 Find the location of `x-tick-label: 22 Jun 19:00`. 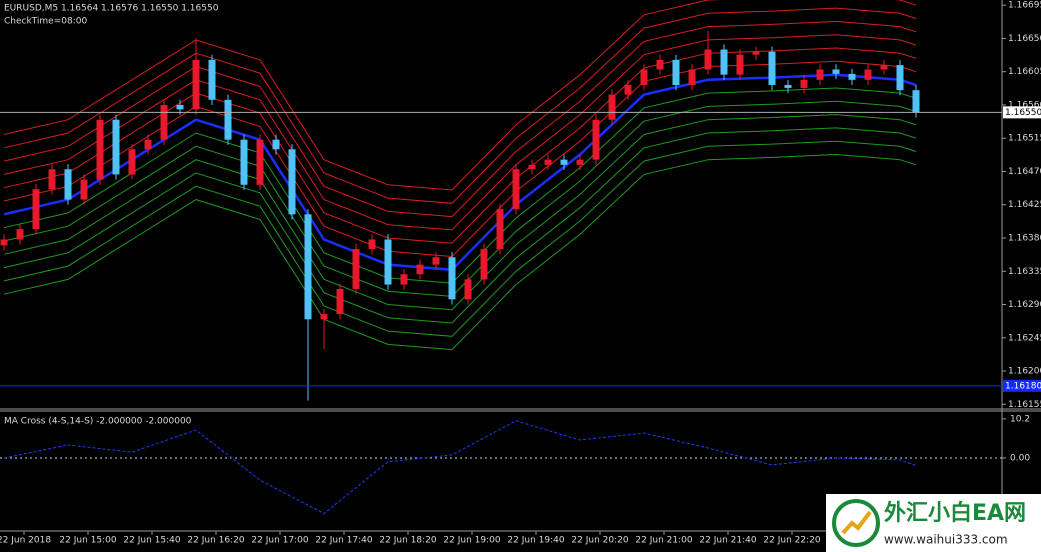

x-tick-label: 22 Jun 19:00 is located at coordinates (471, 541).